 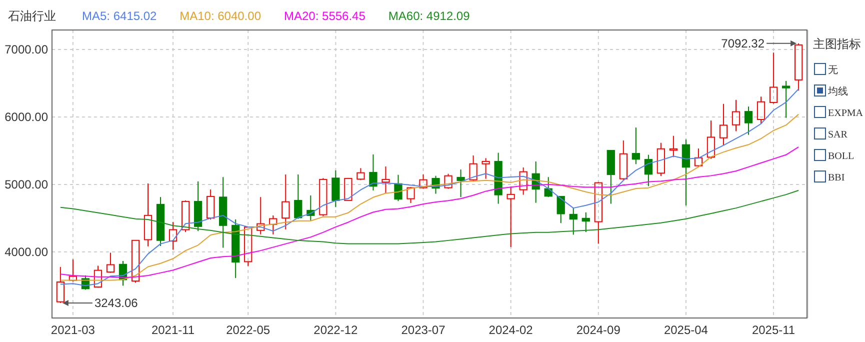 What do you see at coordinates (325, 16) in the screenshot?
I see `text: MA20: 5556.45` at bounding box center [325, 16].